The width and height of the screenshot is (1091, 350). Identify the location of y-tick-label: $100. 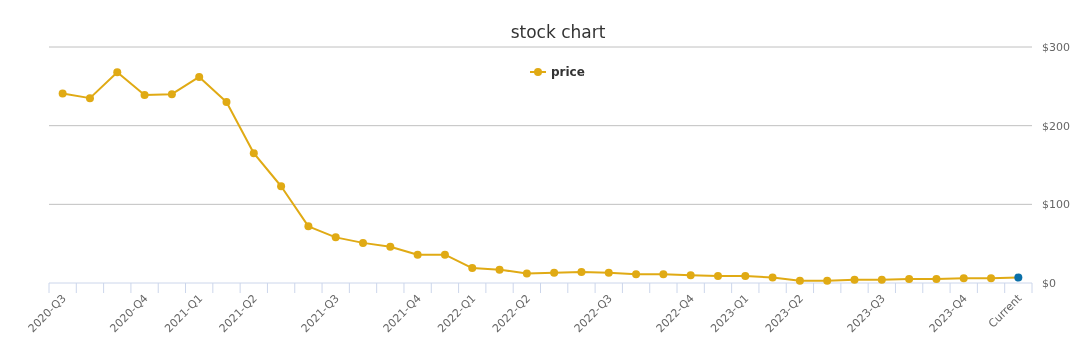
(1056, 205).